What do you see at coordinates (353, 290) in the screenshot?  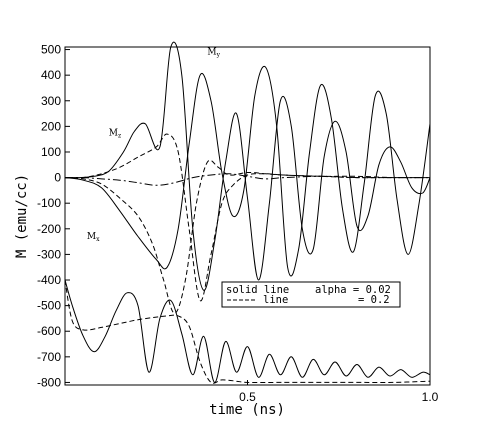 I see `legend-line1-value: alpha = 0.02` at bounding box center [353, 290].